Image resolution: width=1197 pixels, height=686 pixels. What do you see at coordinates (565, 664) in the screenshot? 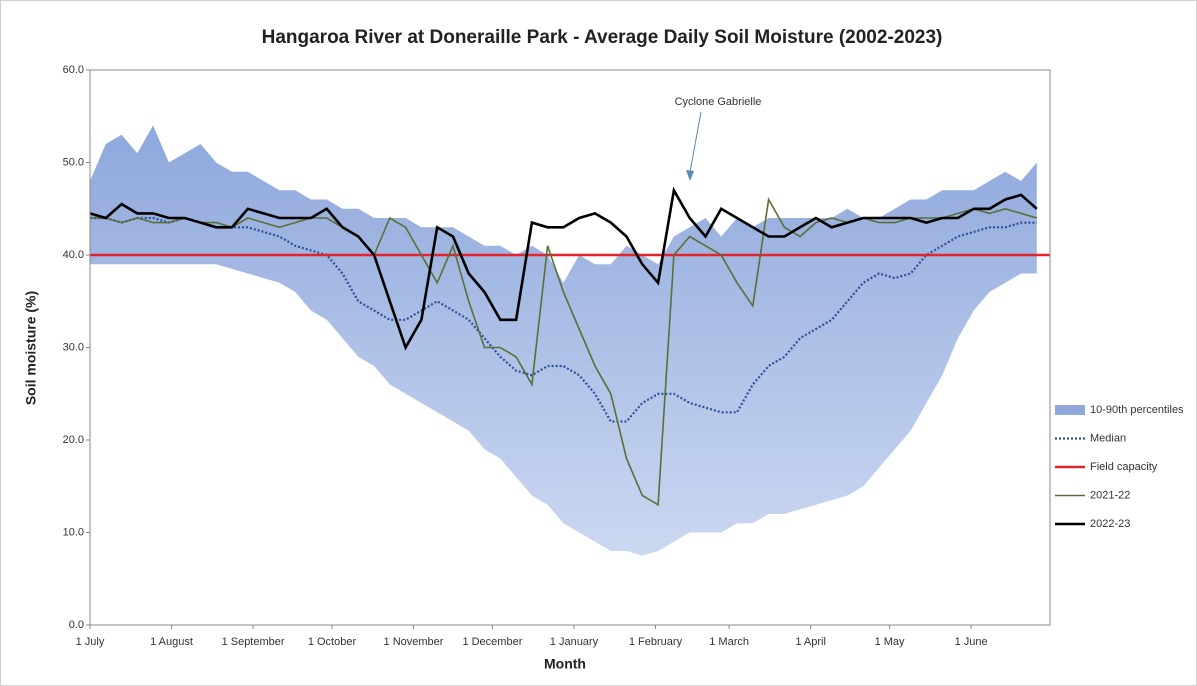
I see `x-axis-title: Month` at bounding box center [565, 664].